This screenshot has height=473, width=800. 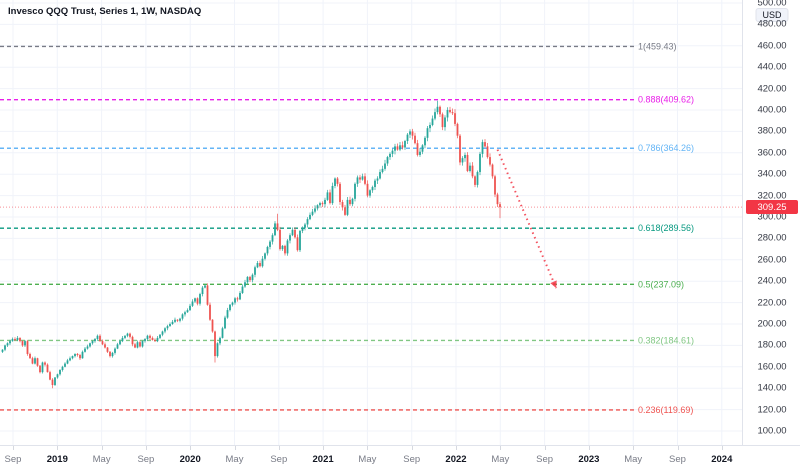 What do you see at coordinates (190, 459) in the screenshot?
I see `time-tick-label: 2020` at bounding box center [190, 459].